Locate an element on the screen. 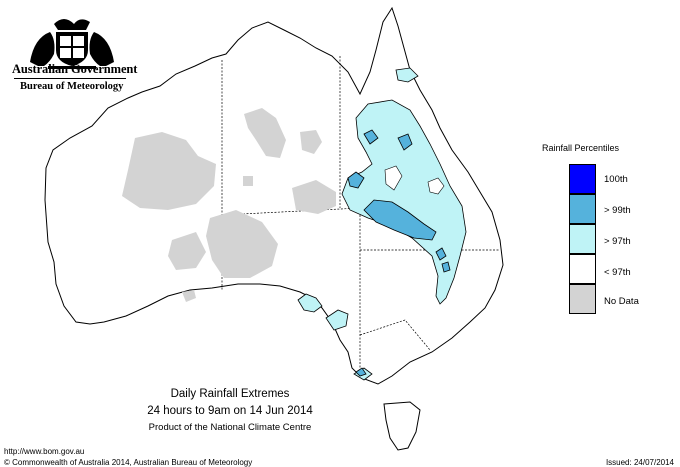  issued-date: Issued: 24/07/2014 is located at coordinates (639, 462).